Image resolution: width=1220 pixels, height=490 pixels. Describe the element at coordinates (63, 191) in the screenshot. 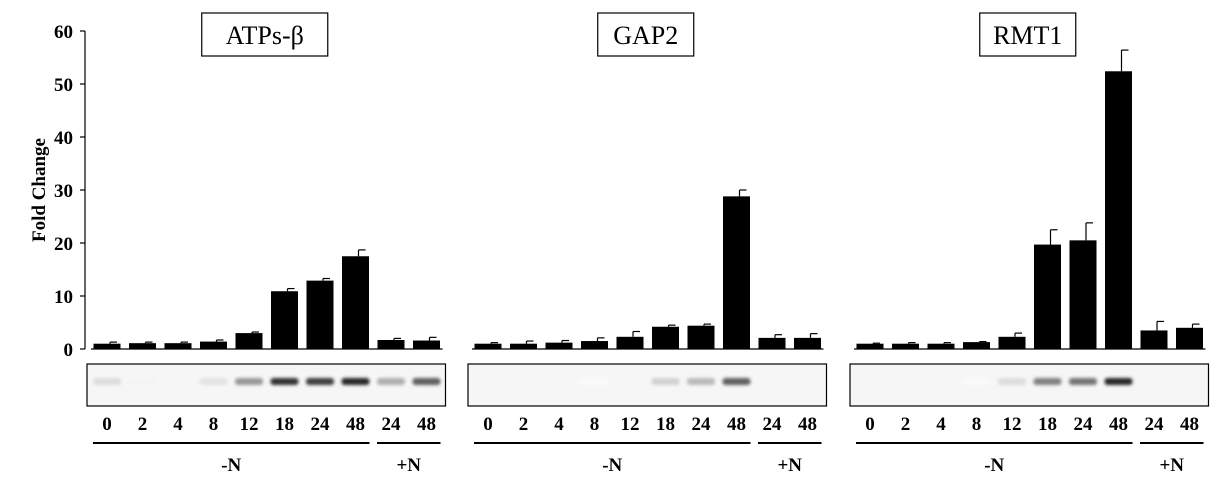

I see `y-tick-label: 30` at that location.